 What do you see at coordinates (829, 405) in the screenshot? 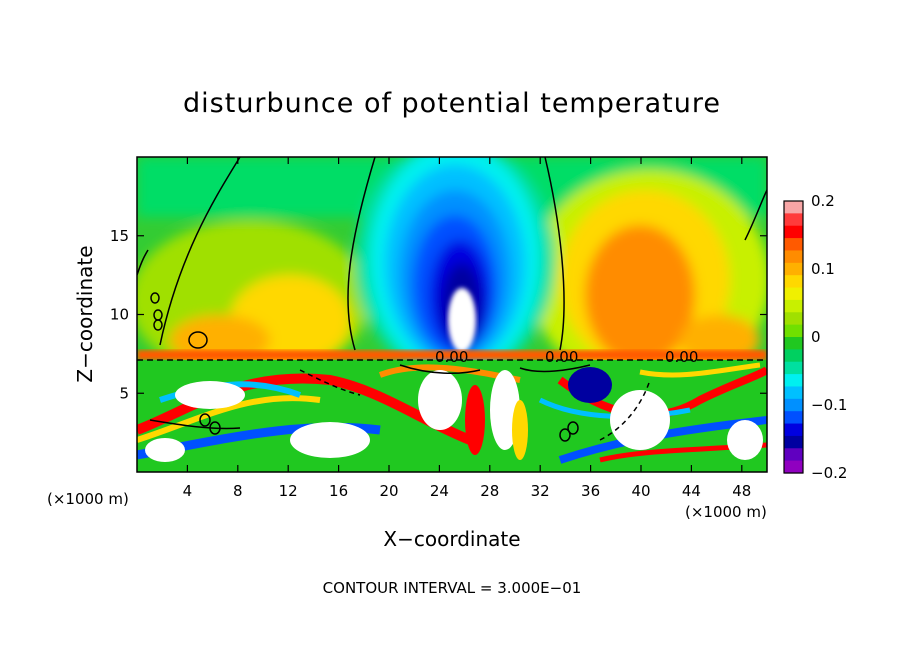
I see `colorbar-tick-label: −0.1` at bounding box center [829, 405].